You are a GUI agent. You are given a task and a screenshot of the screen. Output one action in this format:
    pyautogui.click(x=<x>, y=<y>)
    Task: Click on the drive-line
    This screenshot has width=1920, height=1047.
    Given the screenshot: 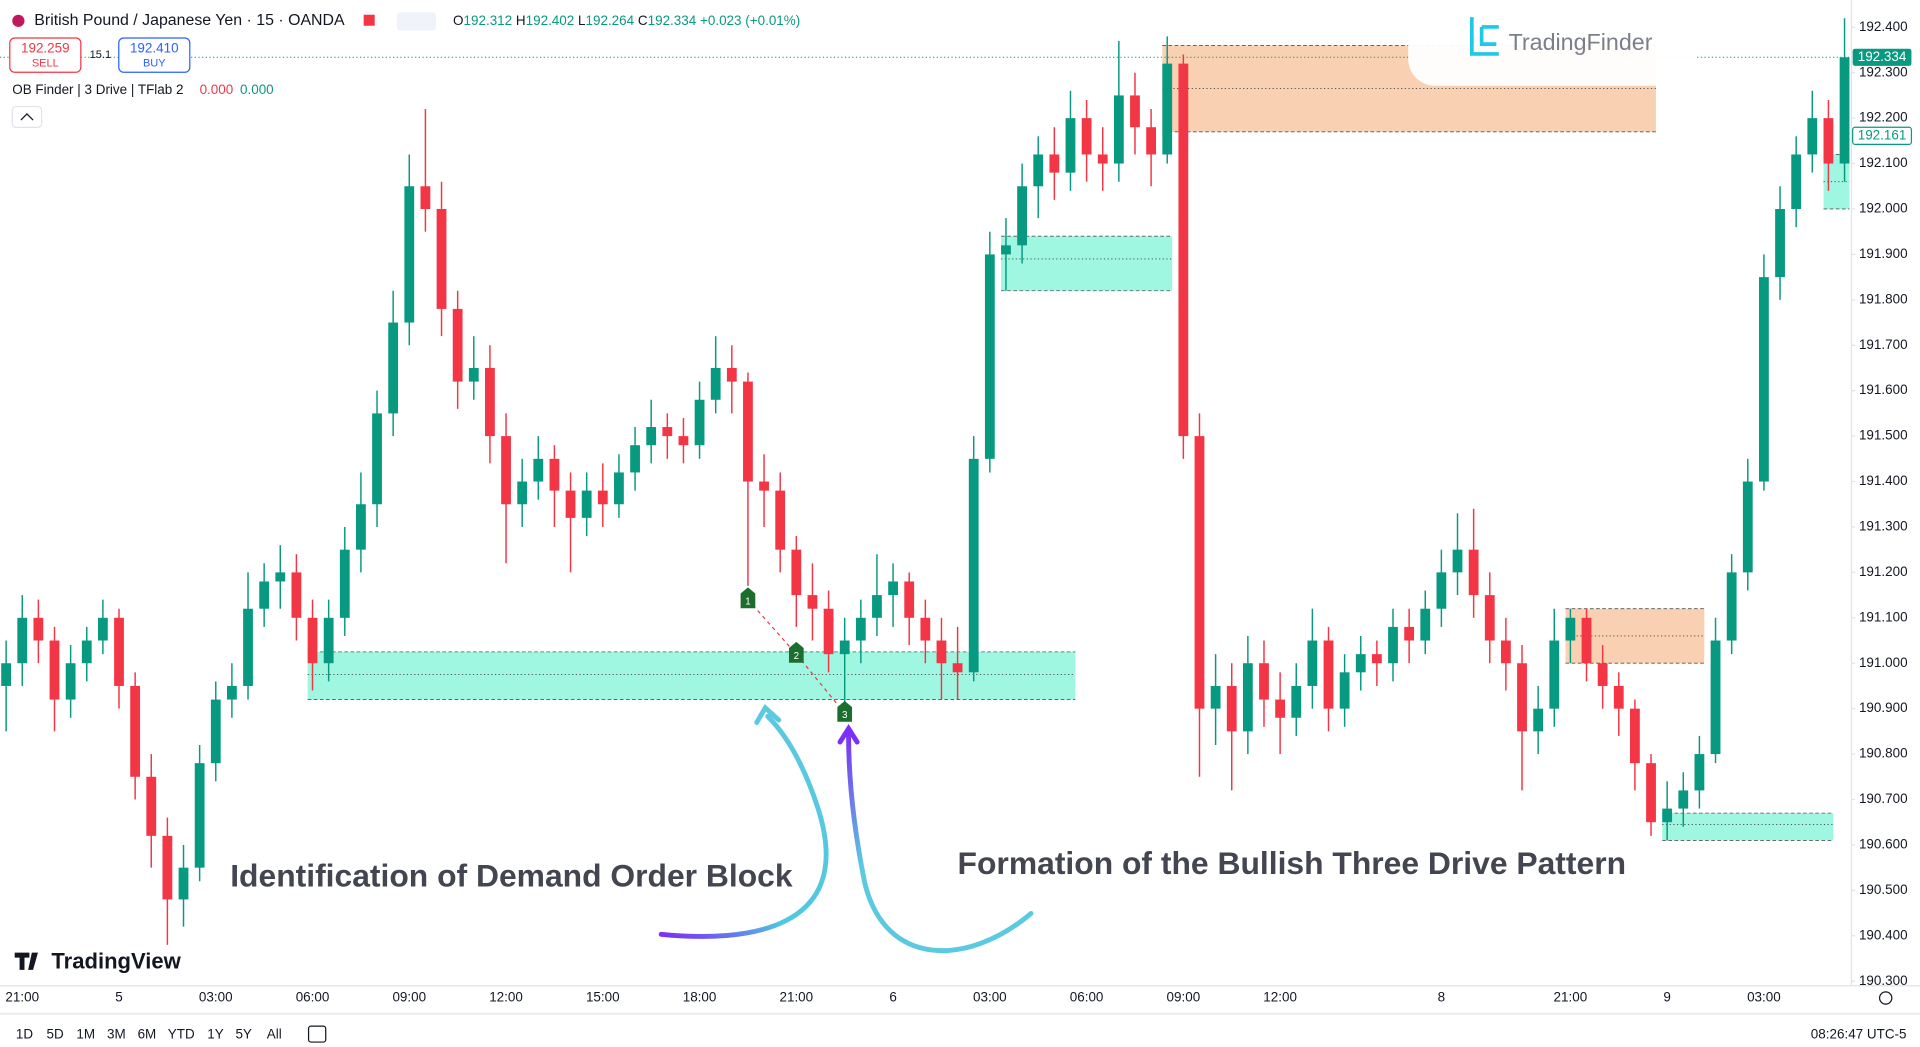 What is the action you would take?
    pyautogui.click(x=796, y=656)
    